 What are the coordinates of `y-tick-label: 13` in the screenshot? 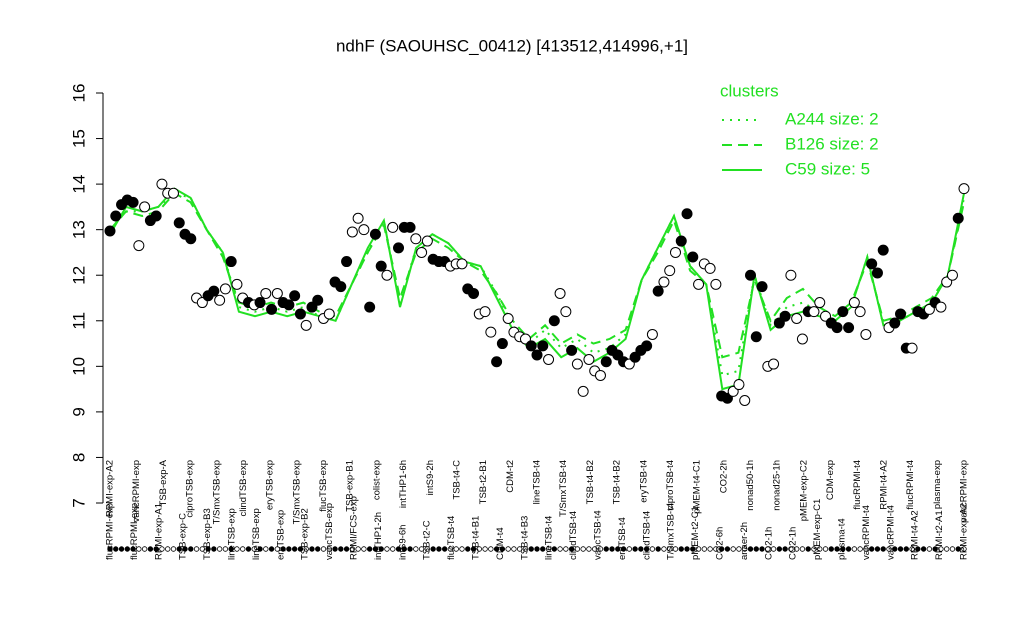 It's located at (78, 229).